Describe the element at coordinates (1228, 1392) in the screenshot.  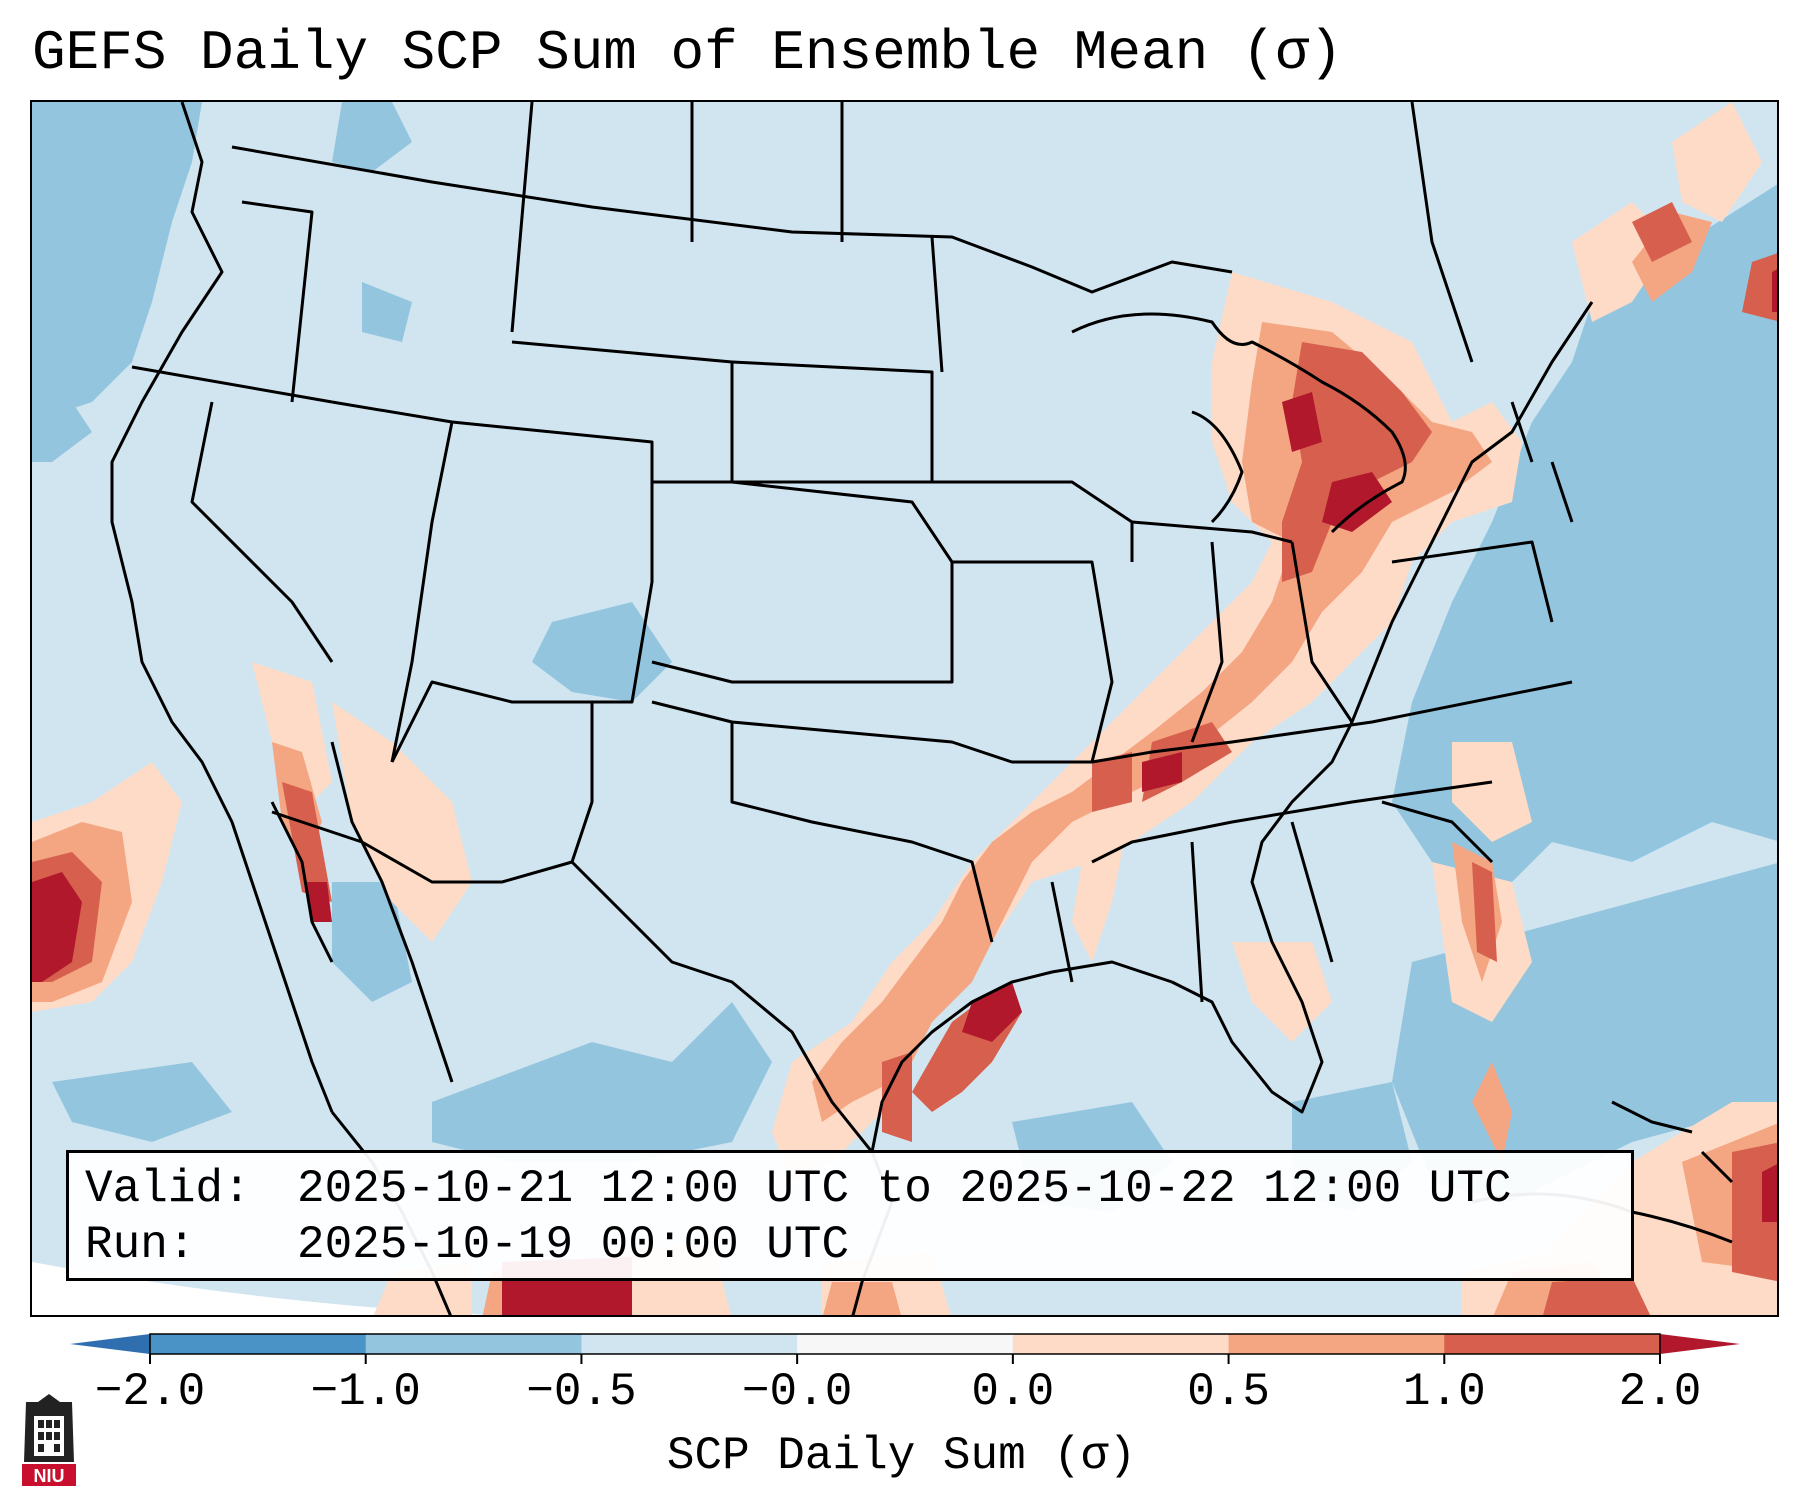
I see `colorbar-tick-label: 0.5` at that location.